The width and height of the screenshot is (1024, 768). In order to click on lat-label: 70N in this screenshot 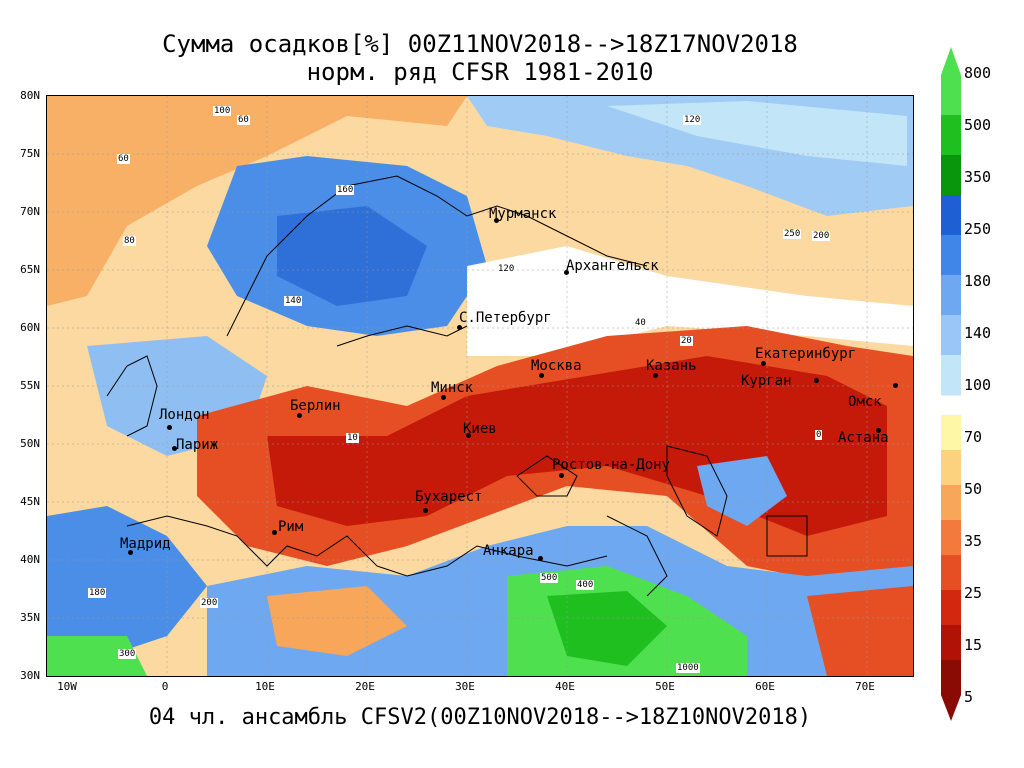, I will do `click(30, 211)`.